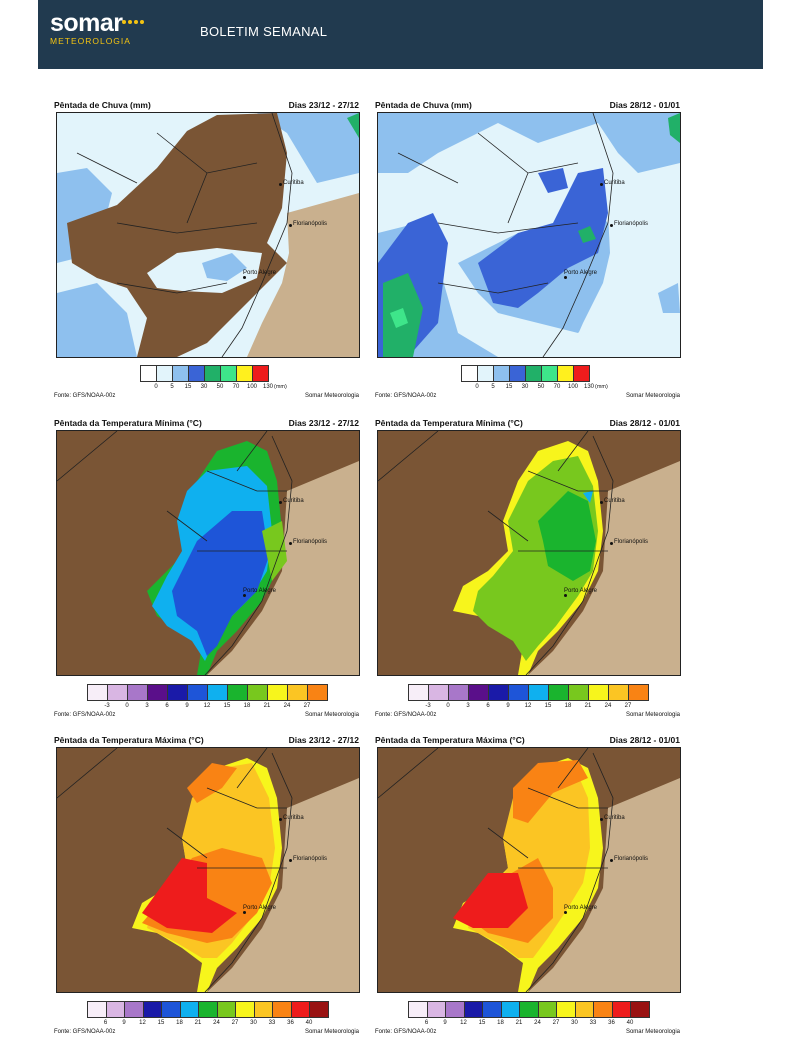 The image size is (801, 1044). What do you see at coordinates (235, 1023) in the screenshot?
I see `legend-tick-label: 27` at bounding box center [235, 1023].